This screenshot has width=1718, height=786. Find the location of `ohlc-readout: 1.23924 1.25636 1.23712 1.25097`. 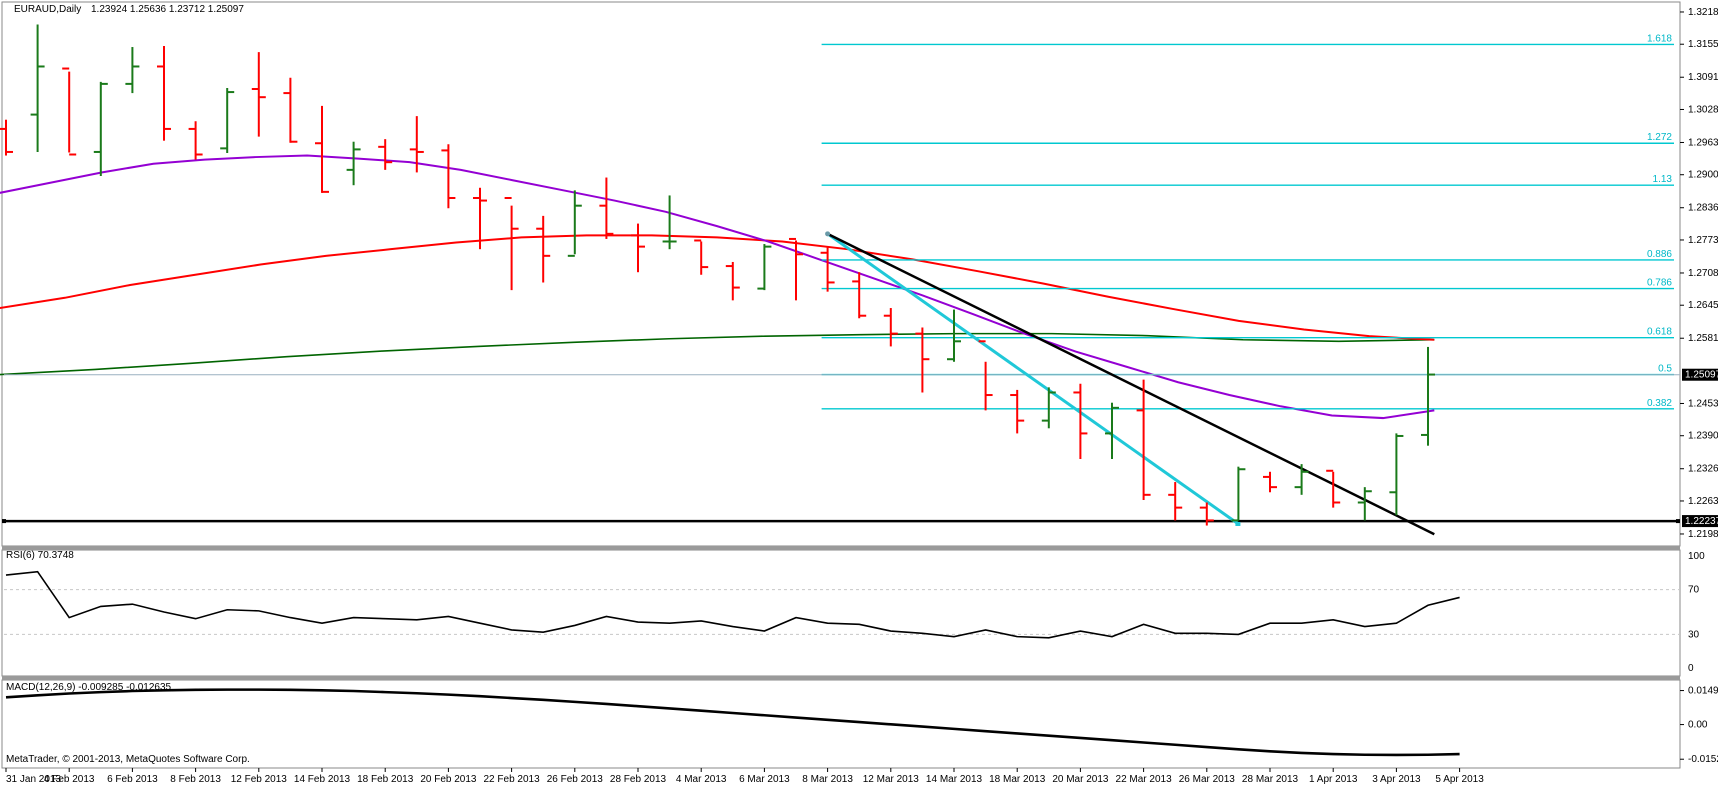

ohlc-readout: 1.23924 1.25636 1.23712 1.25097 is located at coordinates (167, 9).